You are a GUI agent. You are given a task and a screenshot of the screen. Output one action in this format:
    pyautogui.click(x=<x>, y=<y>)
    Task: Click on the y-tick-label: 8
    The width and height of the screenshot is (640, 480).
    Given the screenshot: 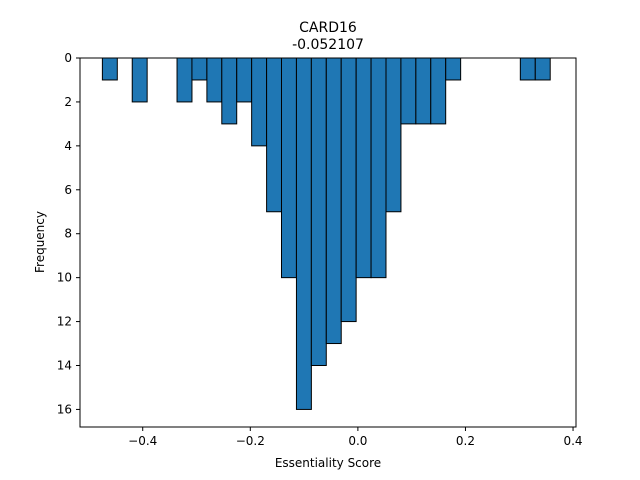 What is the action you would take?
    pyautogui.click(x=68, y=234)
    